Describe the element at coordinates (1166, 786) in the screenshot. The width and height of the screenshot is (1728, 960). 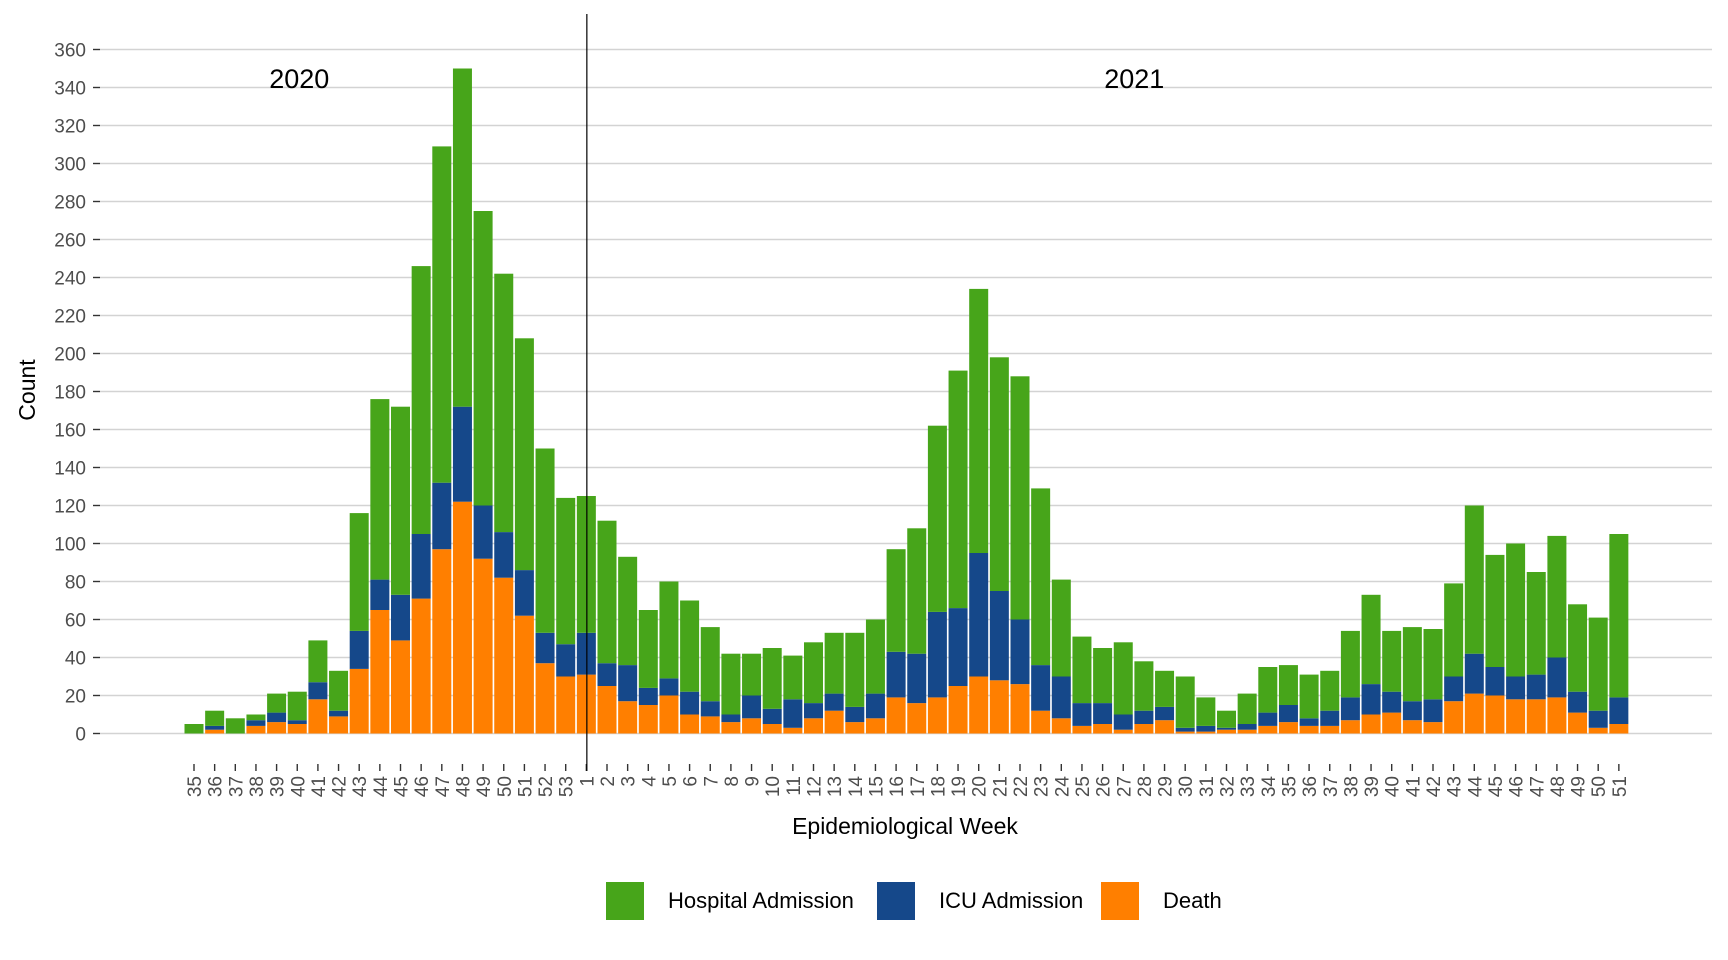
I see `x-tick-label: 29` at that location.